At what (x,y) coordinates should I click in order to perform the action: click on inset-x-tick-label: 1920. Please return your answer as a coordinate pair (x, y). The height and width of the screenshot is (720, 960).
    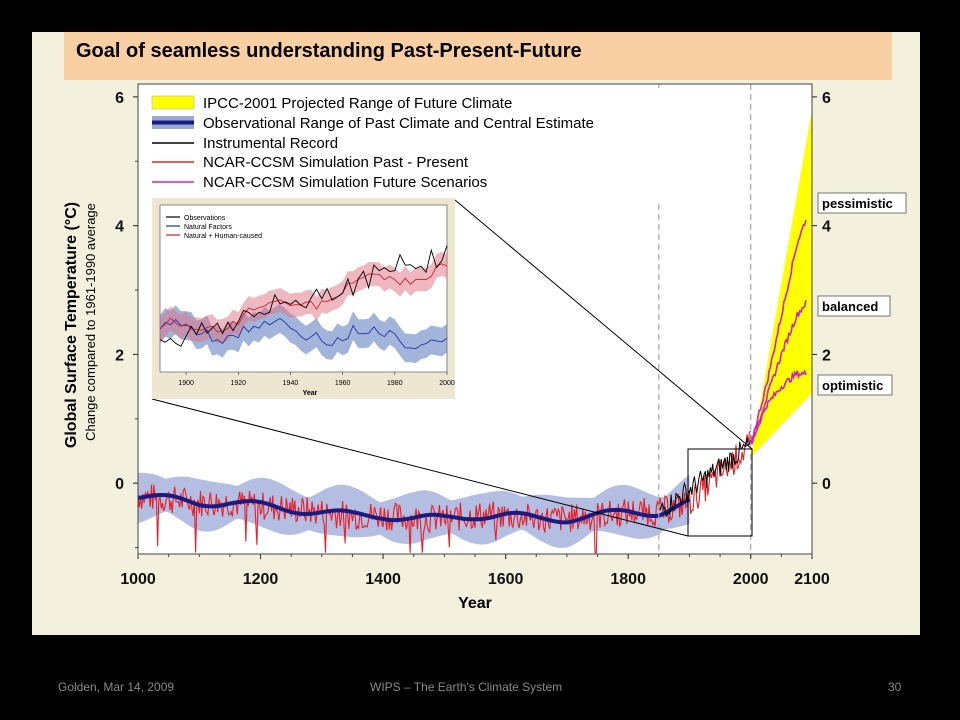
    Looking at the image, I should click on (238, 383).